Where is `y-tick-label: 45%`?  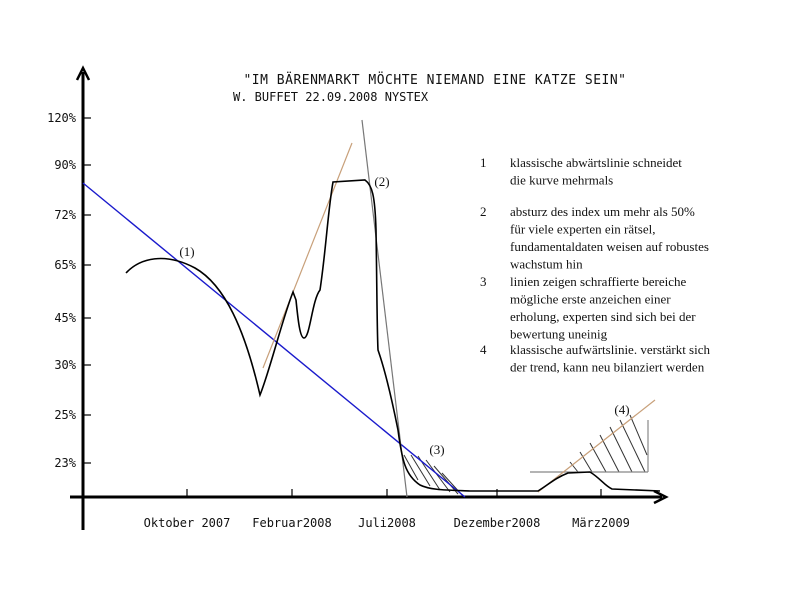 y-tick-label: 45% is located at coordinates (65, 318).